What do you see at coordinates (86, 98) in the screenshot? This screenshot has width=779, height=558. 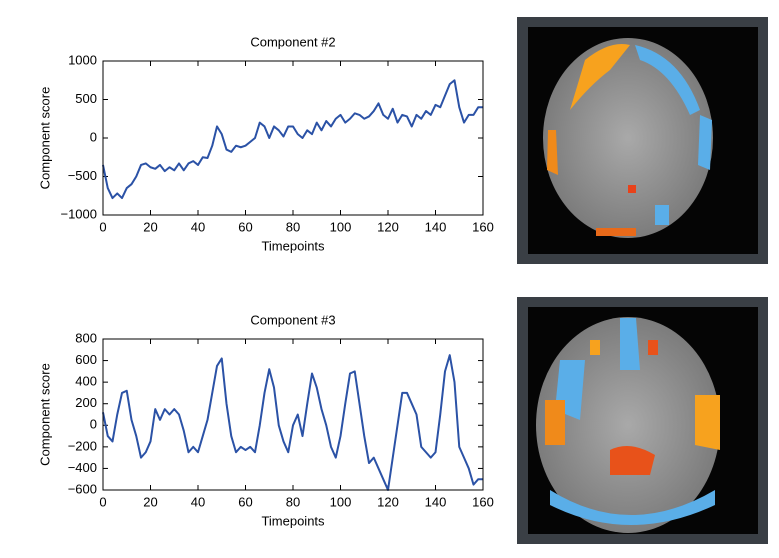 I see `y-tick-label: 500` at bounding box center [86, 98].